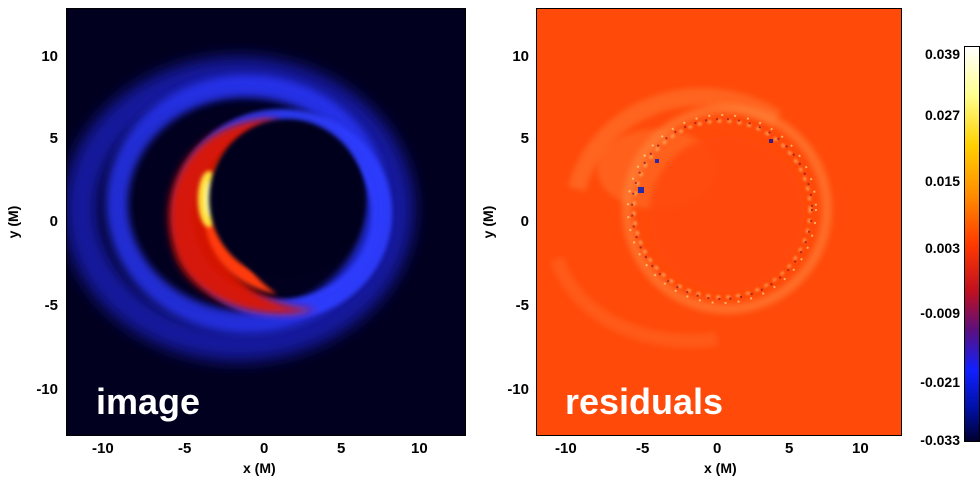 The image size is (980, 482). What do you see at coordinates (341, 448) in the screenshot?
I see `left-x-tick: 5` at bounding box center [341, 448].